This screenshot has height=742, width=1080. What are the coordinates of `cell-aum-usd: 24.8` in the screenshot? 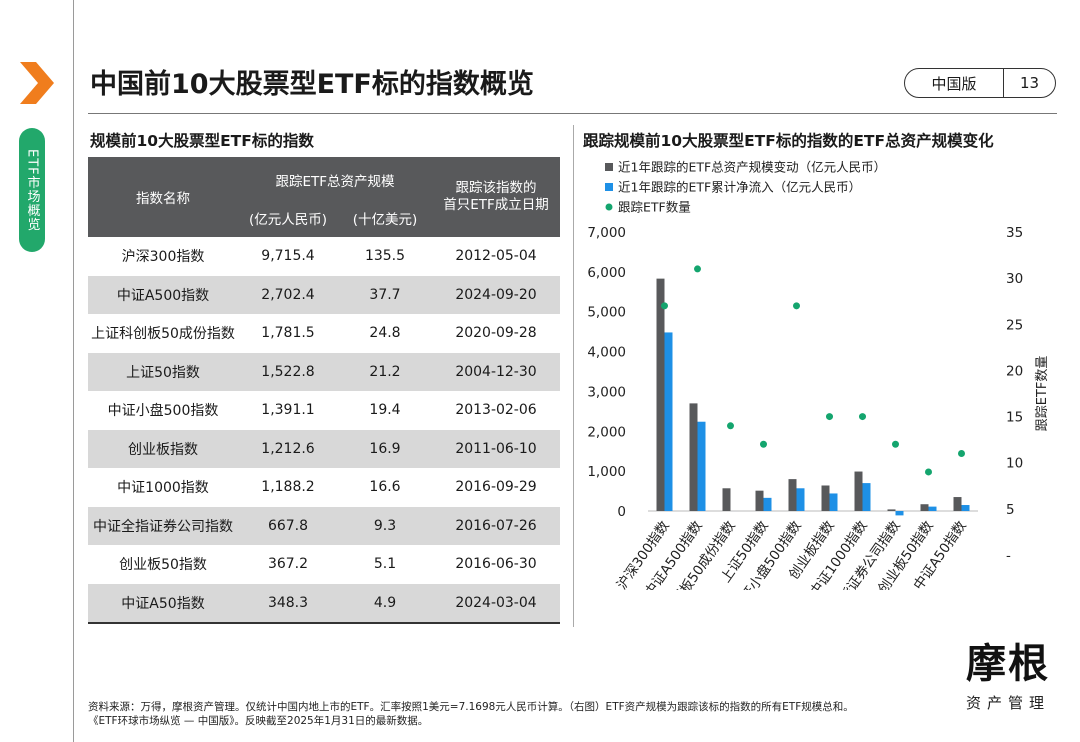 It's located at (385, 333).